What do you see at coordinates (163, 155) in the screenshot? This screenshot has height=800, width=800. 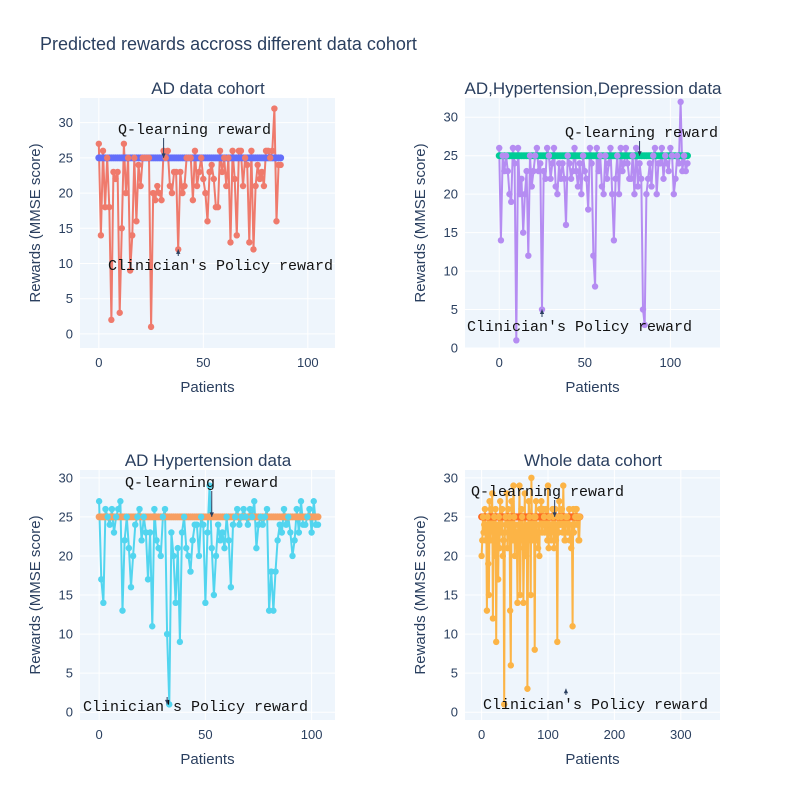 I see `annotation-arrowhead` at bounding box center [163, 155].